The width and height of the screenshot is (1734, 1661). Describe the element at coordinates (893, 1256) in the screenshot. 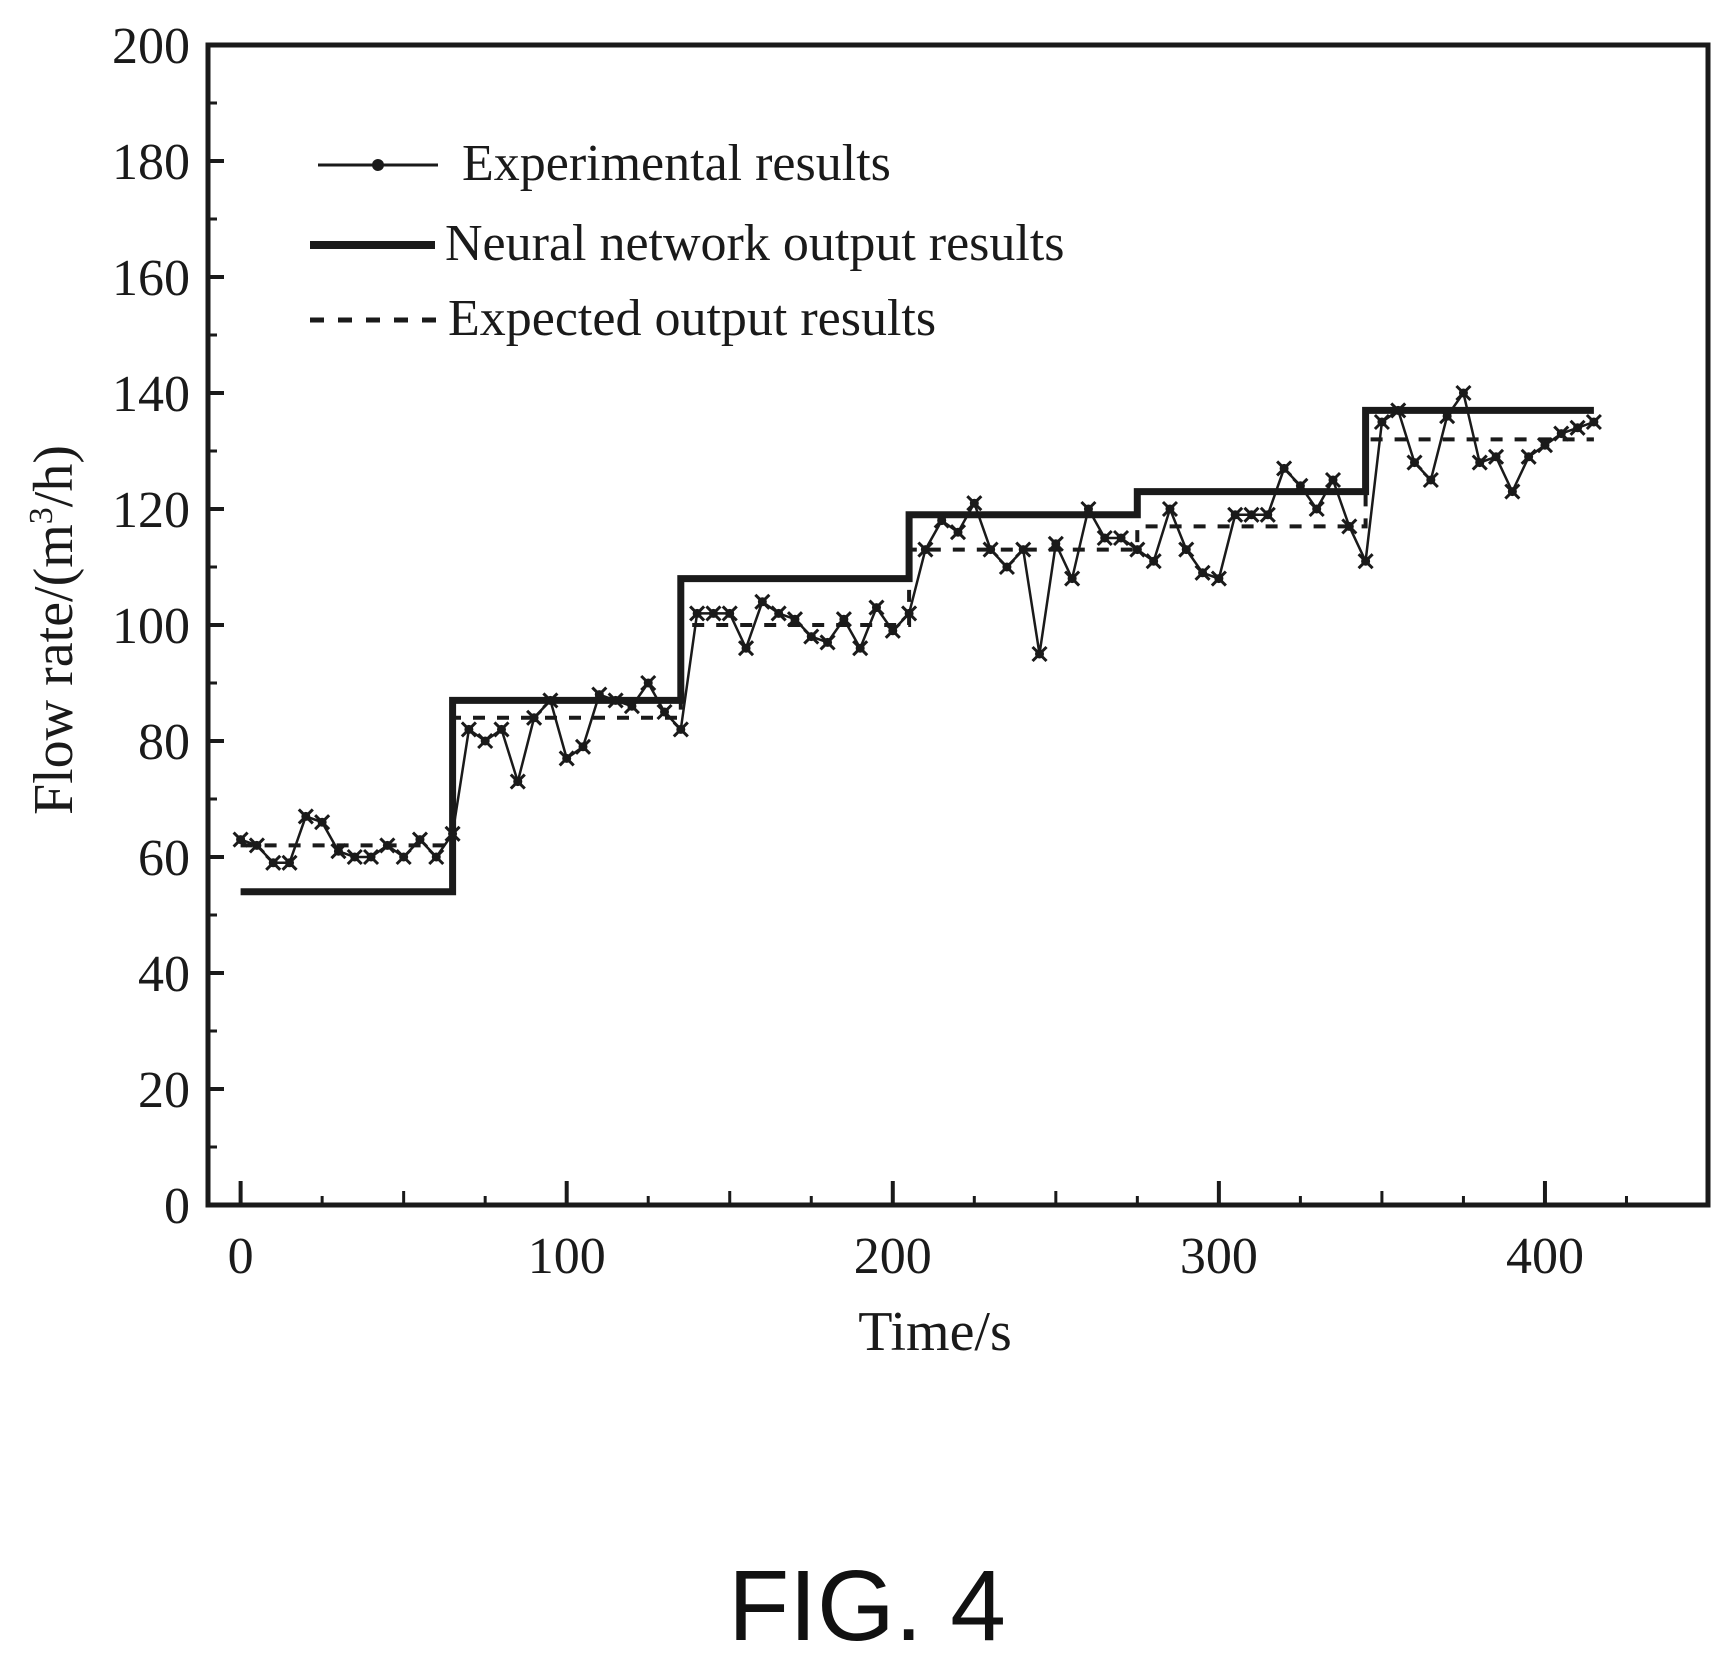

I see `x-tick-label: 200` at that location.